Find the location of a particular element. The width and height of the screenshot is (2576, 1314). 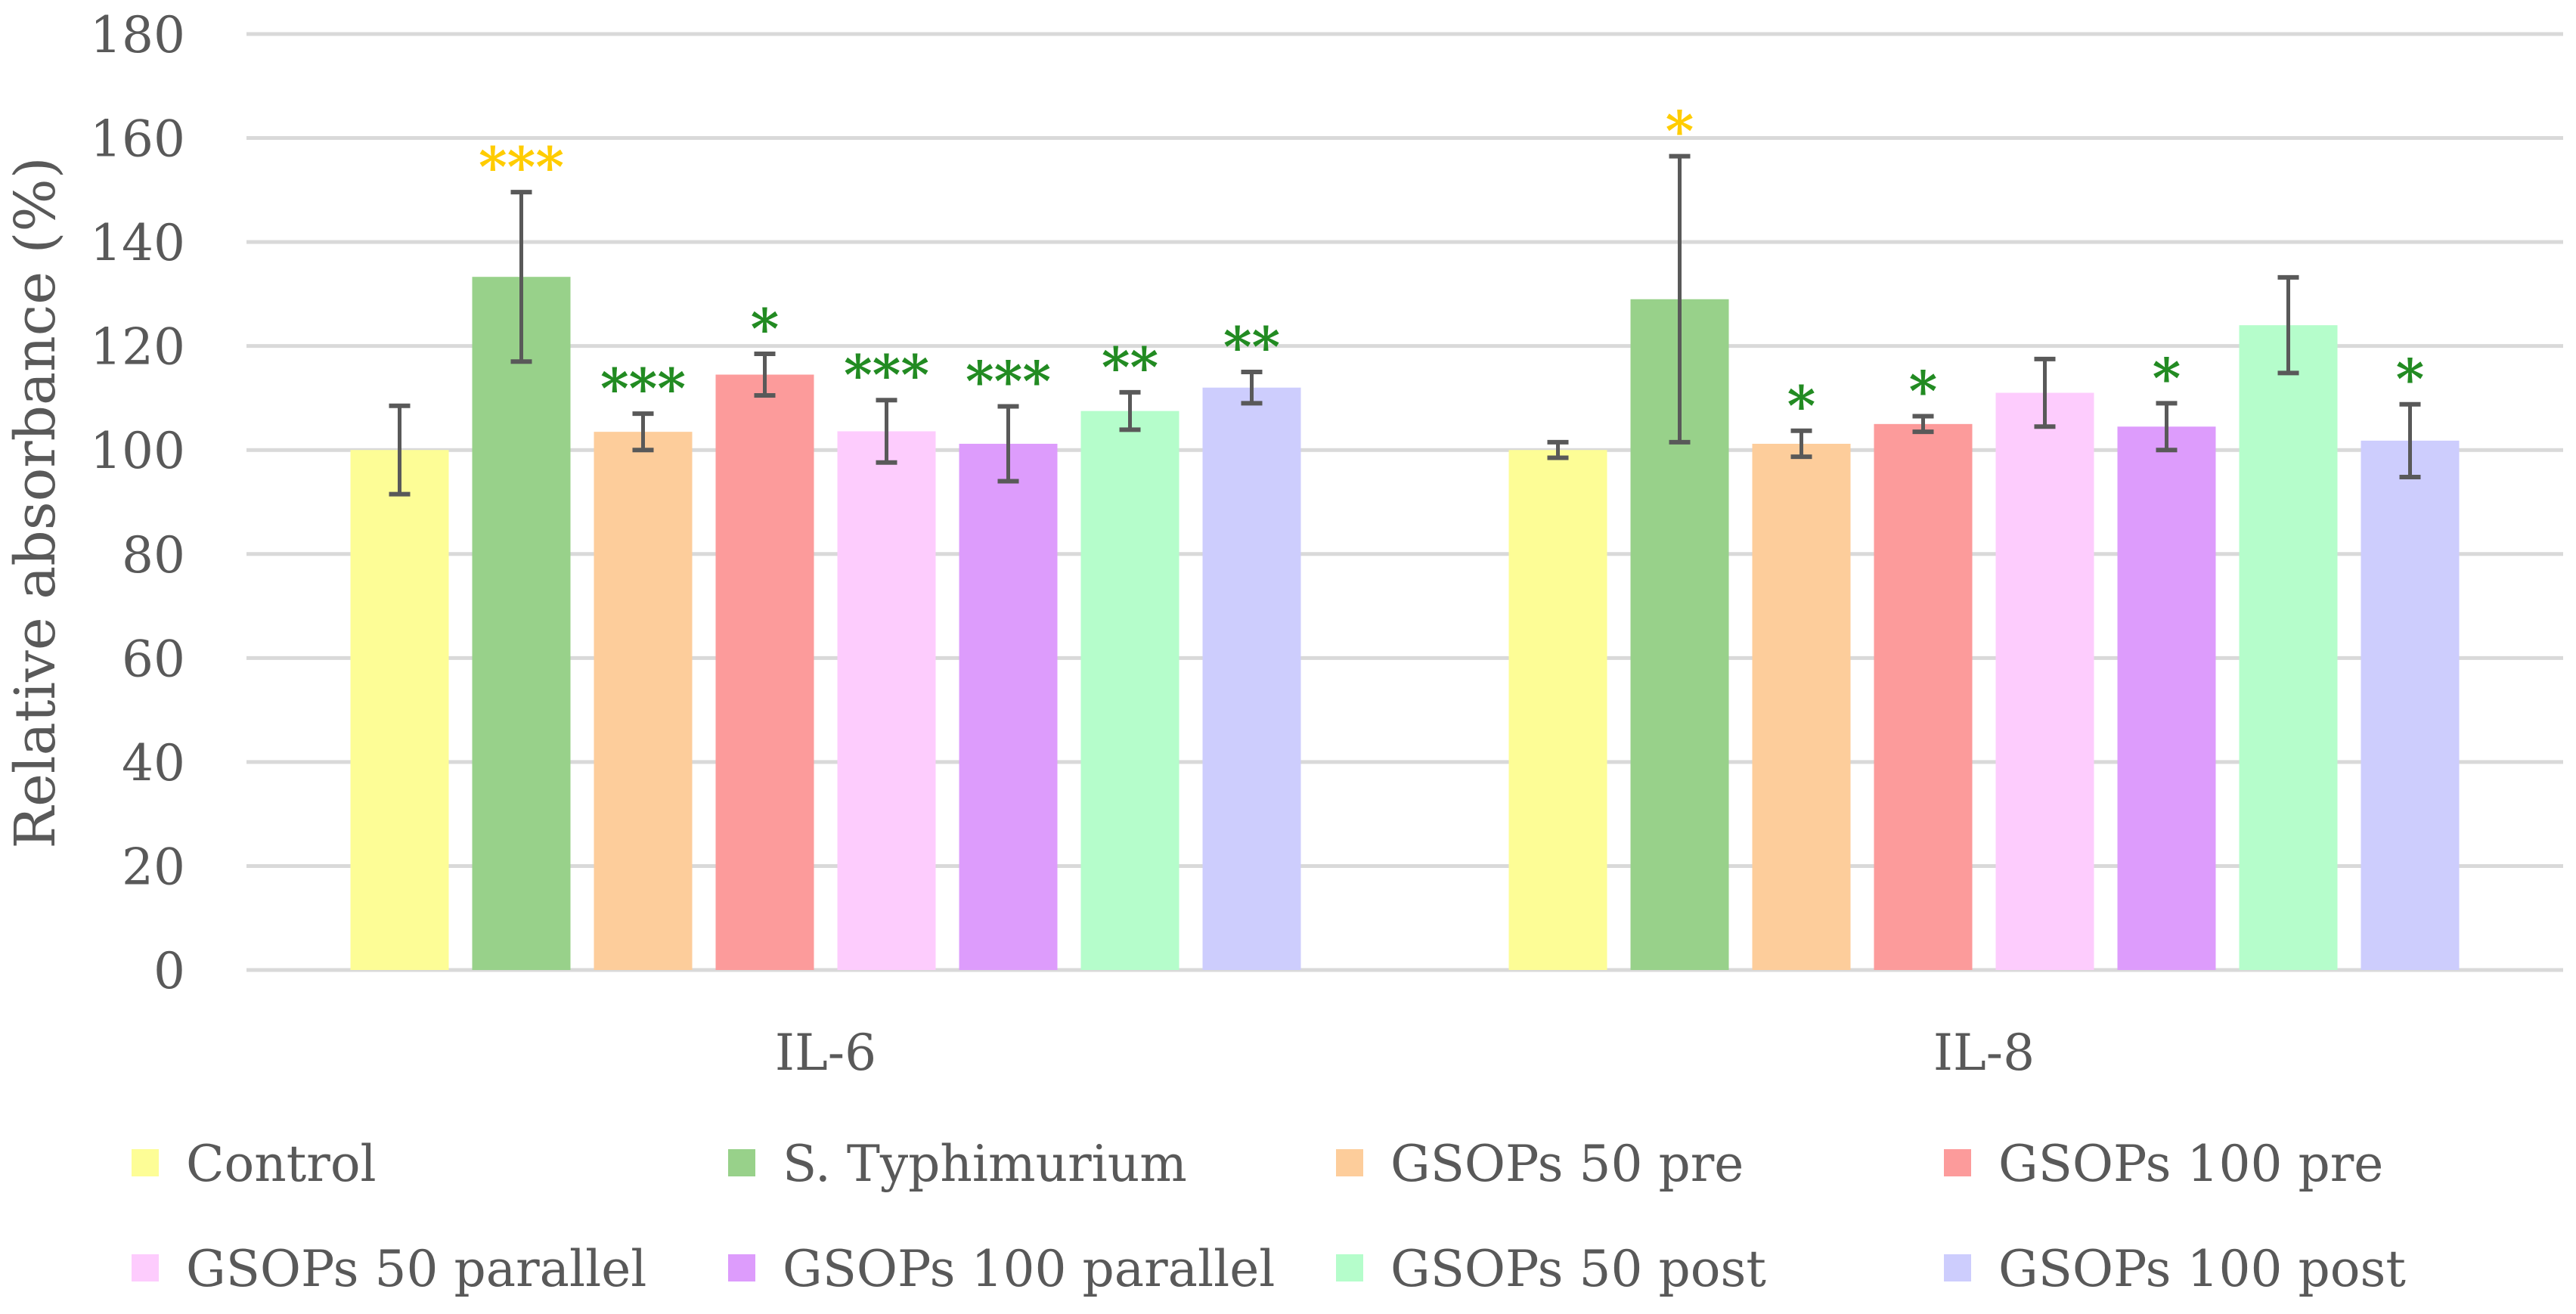

y-axis-label: Relative absorbance (%) is located at coordinates (35, 502).